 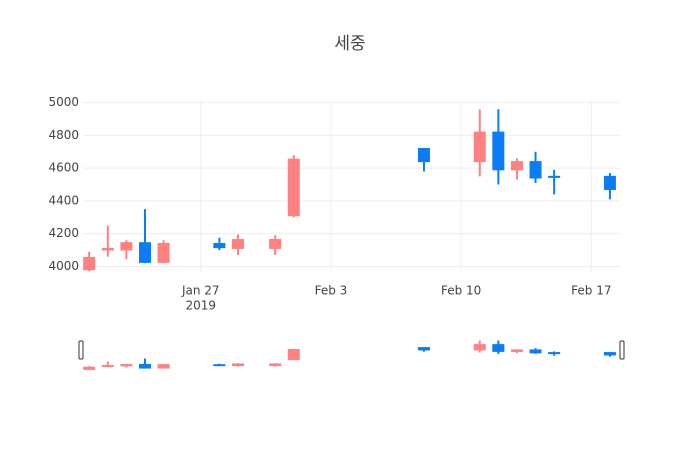 What do you see at coordinates (63, 168) in the screenshot?
I see `y-tick-label: 4600` at bounding box center [63, 168].